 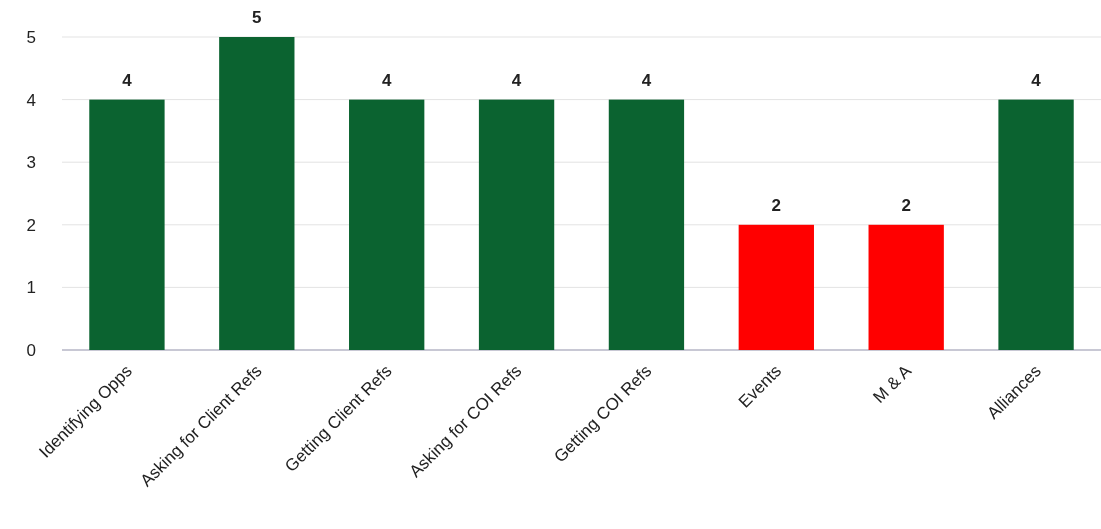 What do you see at coordinates (892, 383) in the screenshot?
I see `x-tick-label: M & A` at bounding box center [892, 383].